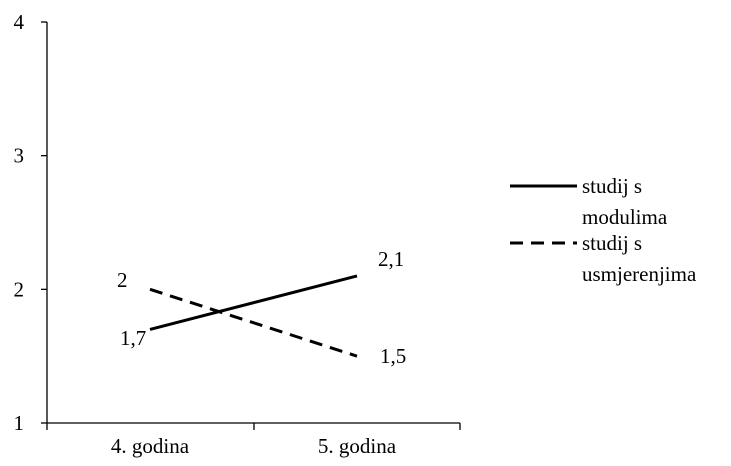 Image resolution: width=731 pixels, height=466 pixels. Describe the element at coordinates (625, 217) in the screenshot. I see `legend-label: modulima` at that location.